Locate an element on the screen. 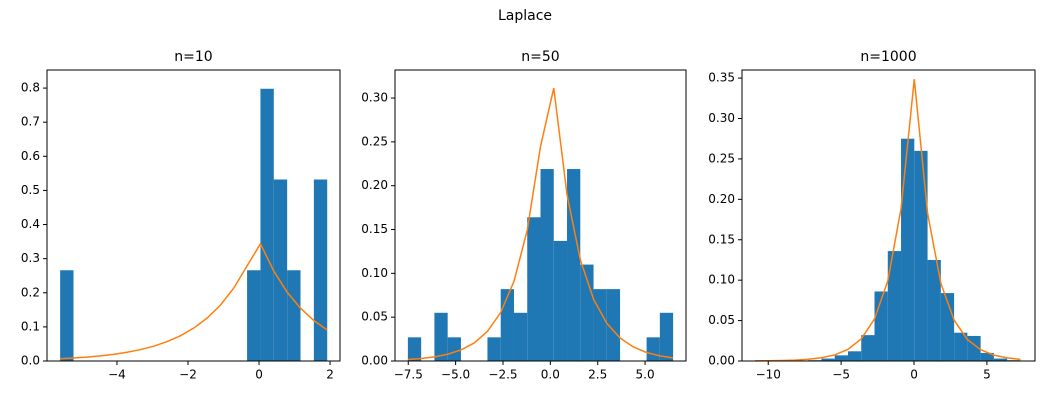  x-tick-label: −2 is located at coordinates (188, 375).